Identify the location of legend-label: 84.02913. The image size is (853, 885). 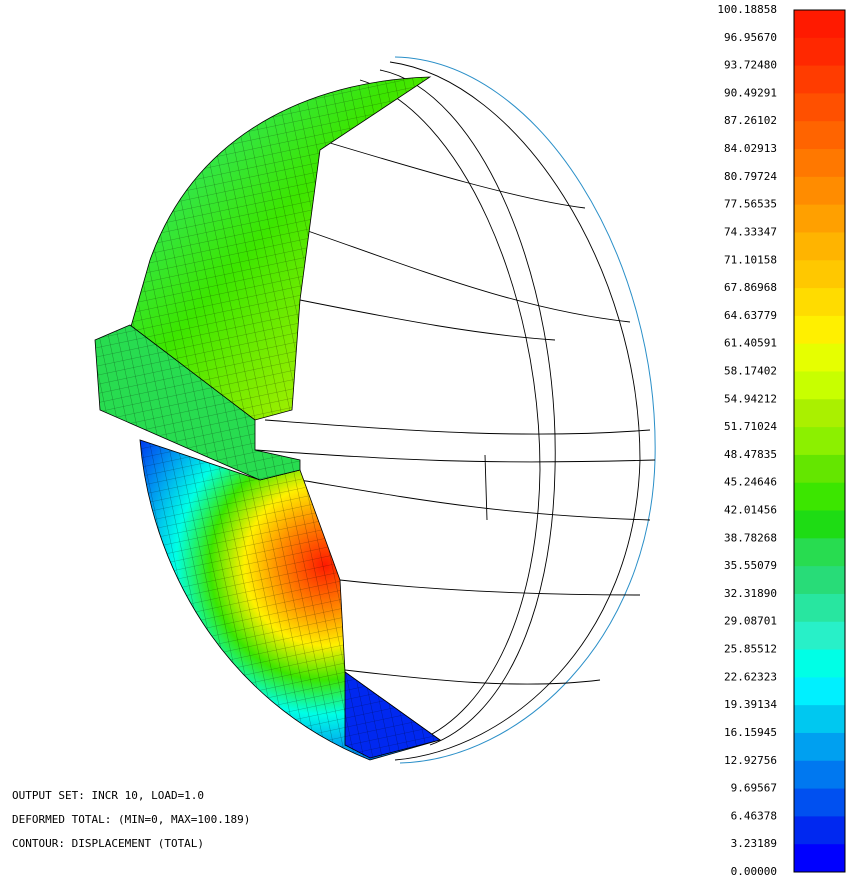
(750, 148).